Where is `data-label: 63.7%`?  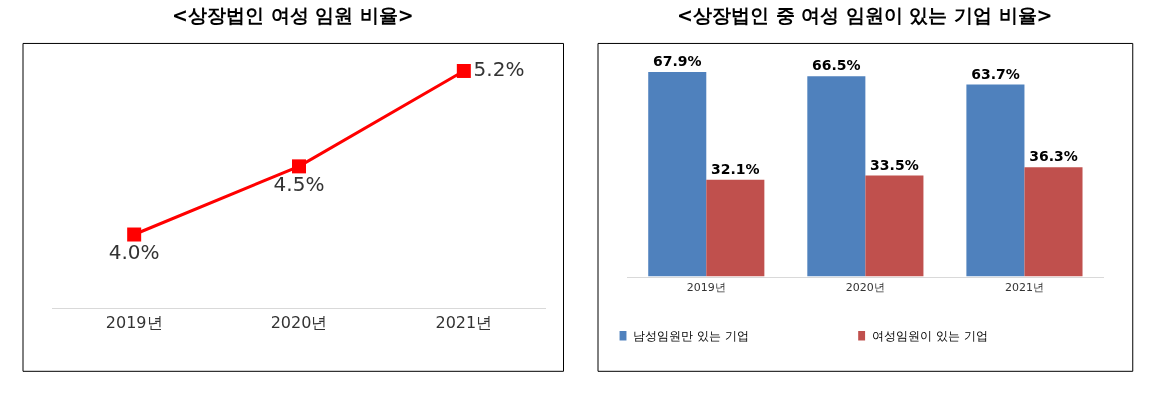 data-label: 63.7% is located at coordinates (995, 73).